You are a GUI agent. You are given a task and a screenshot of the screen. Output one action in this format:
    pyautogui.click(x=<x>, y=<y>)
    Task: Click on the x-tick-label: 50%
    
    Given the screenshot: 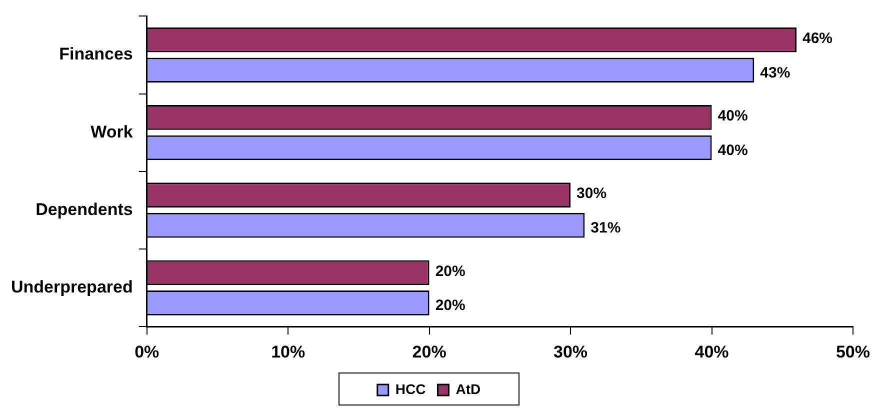 What is the action you would take?
    pyautogui.click(x=853, y=352)
    